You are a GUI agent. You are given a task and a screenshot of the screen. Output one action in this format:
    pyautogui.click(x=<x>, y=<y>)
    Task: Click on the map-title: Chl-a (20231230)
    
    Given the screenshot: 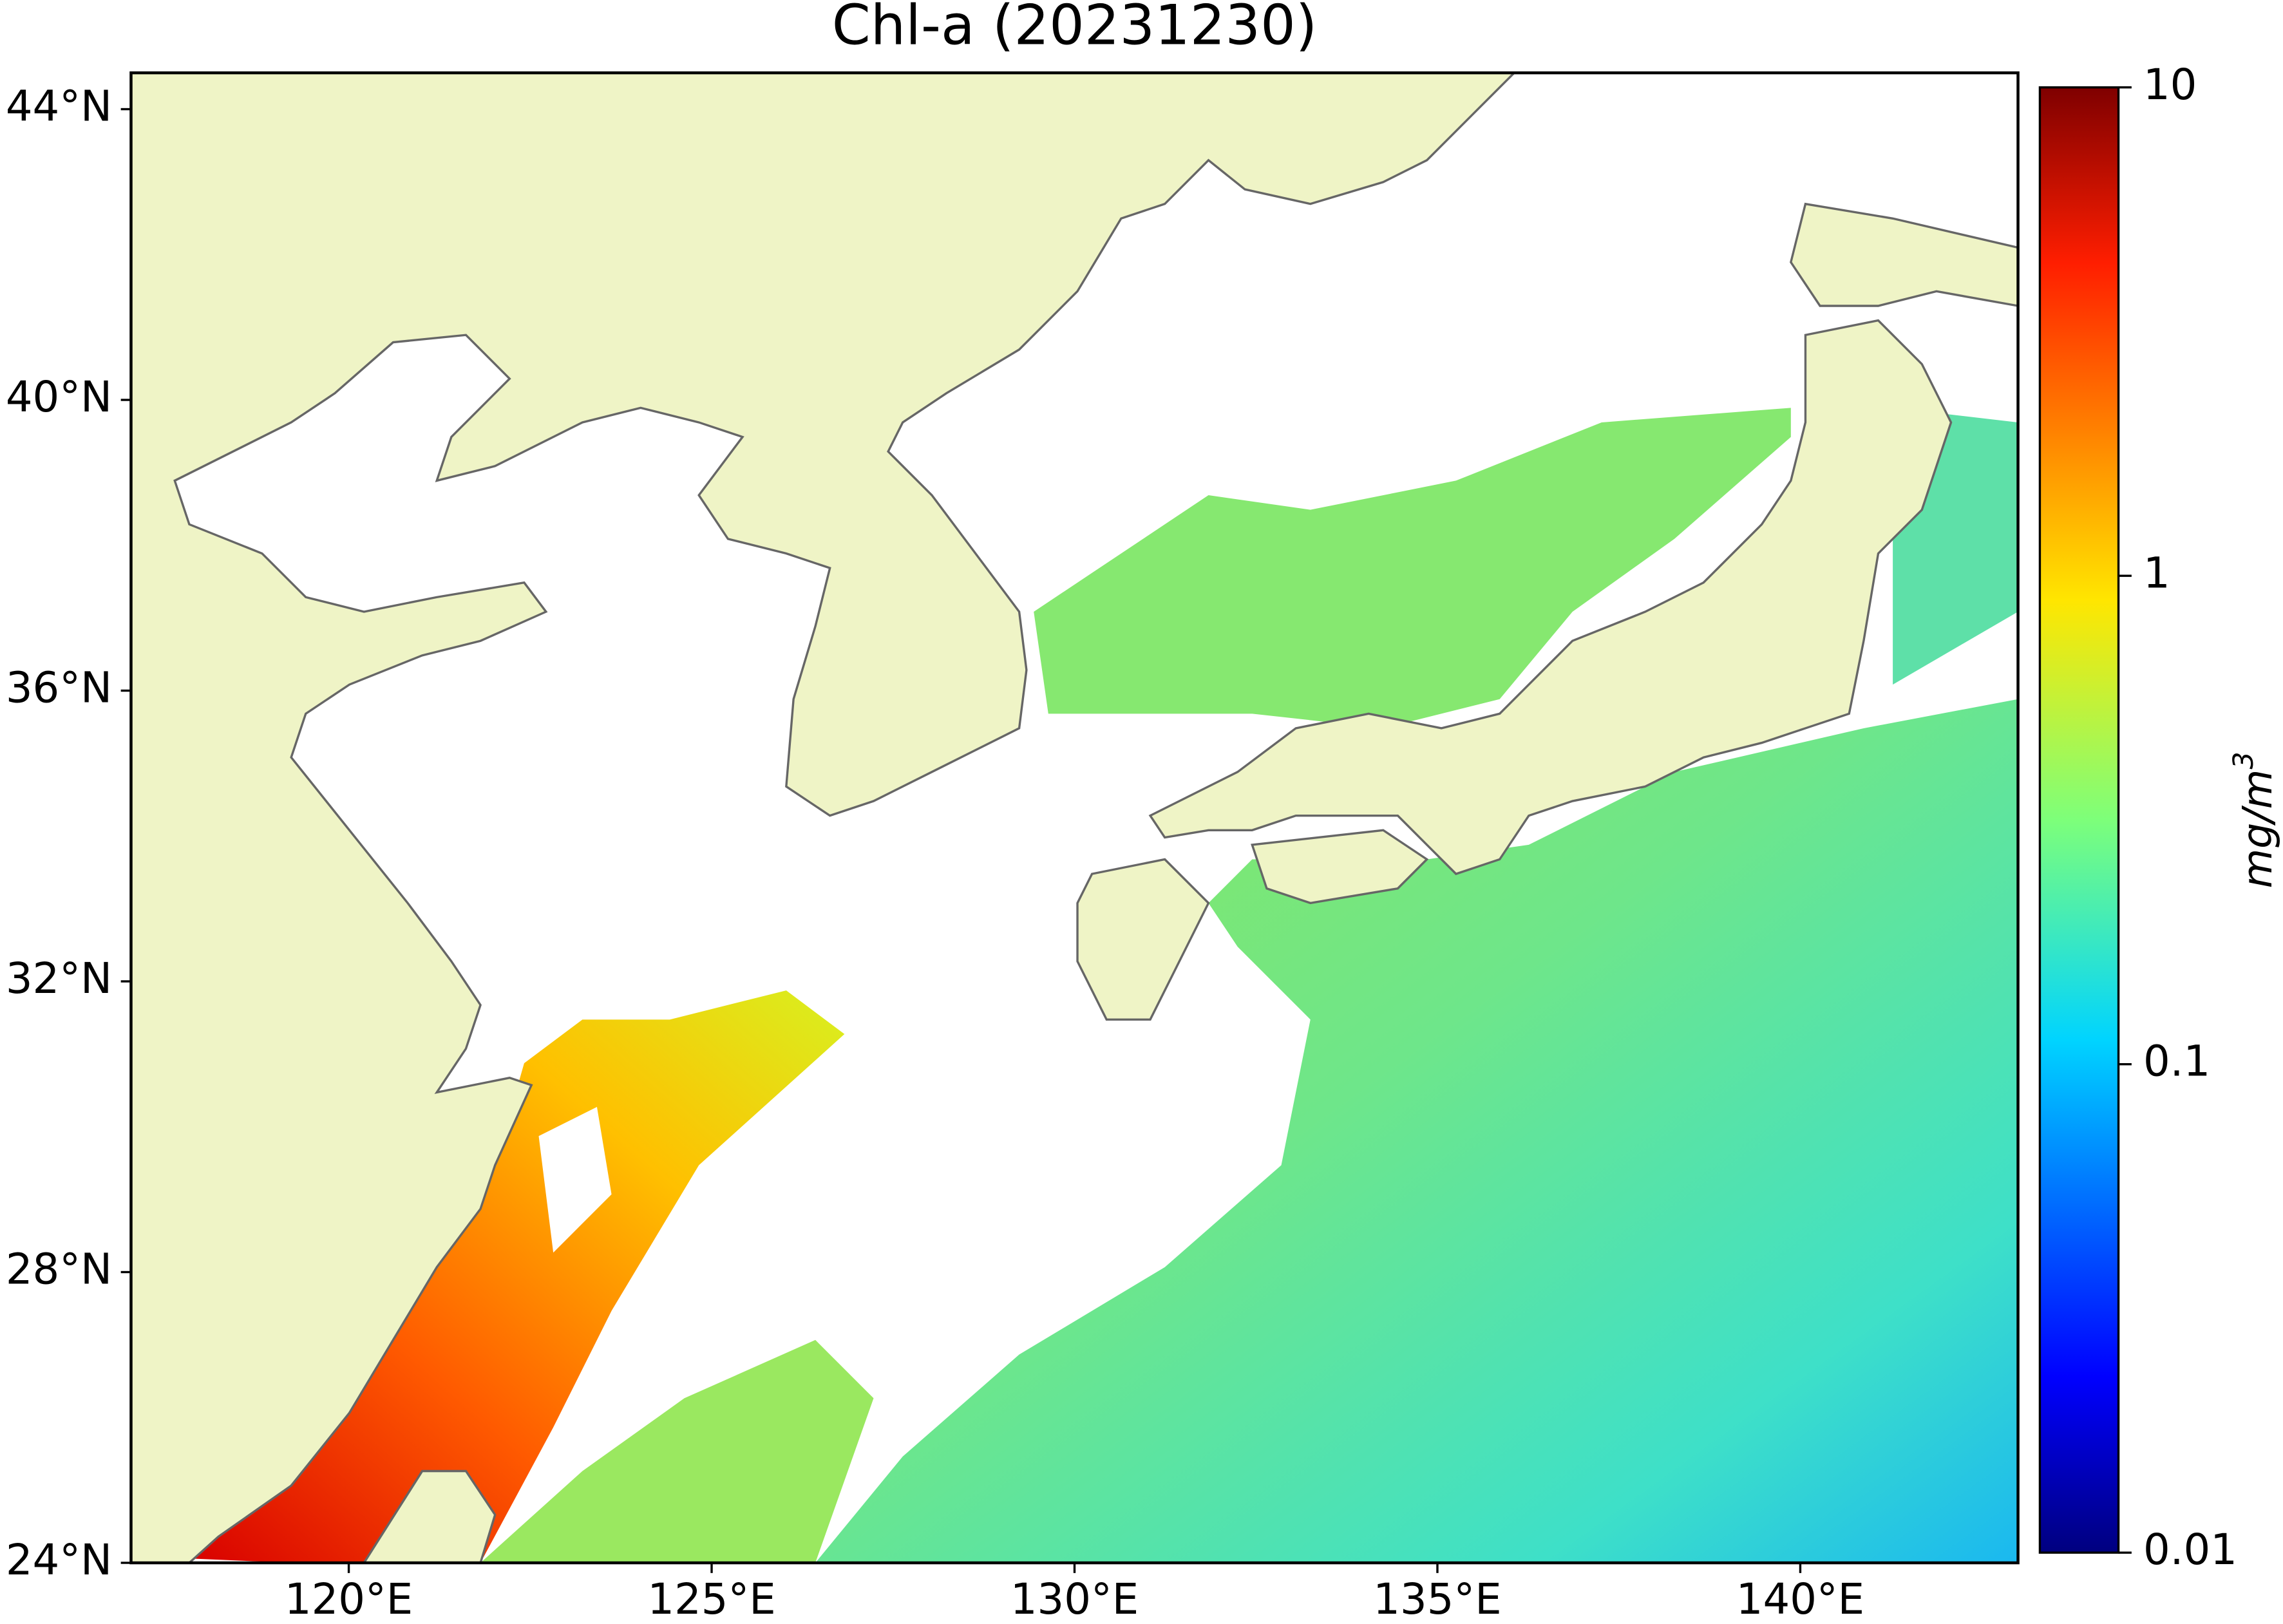 What is the action you would take?
    pyautogui.click(x=1074, y=29)
    